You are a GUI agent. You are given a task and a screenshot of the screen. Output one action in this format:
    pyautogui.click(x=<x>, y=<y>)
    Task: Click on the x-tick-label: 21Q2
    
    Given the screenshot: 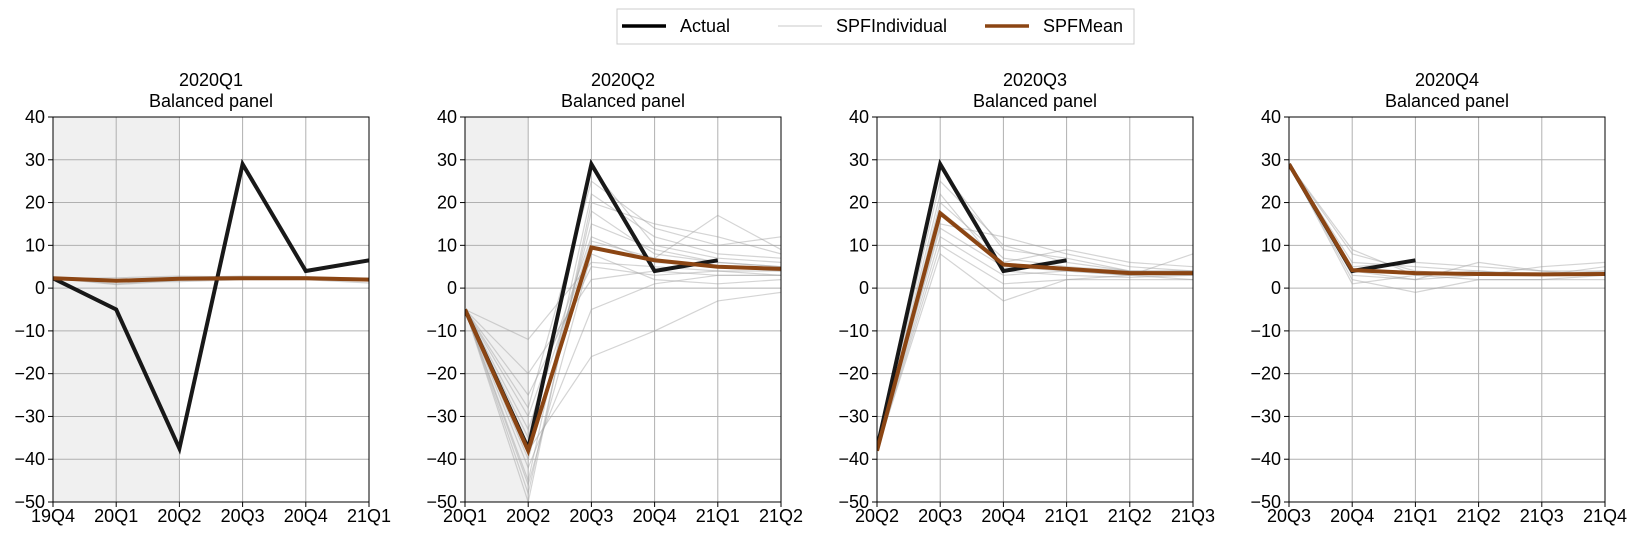 What is the action you would take?
    pyautogui.click(x=1130, y=516)
    